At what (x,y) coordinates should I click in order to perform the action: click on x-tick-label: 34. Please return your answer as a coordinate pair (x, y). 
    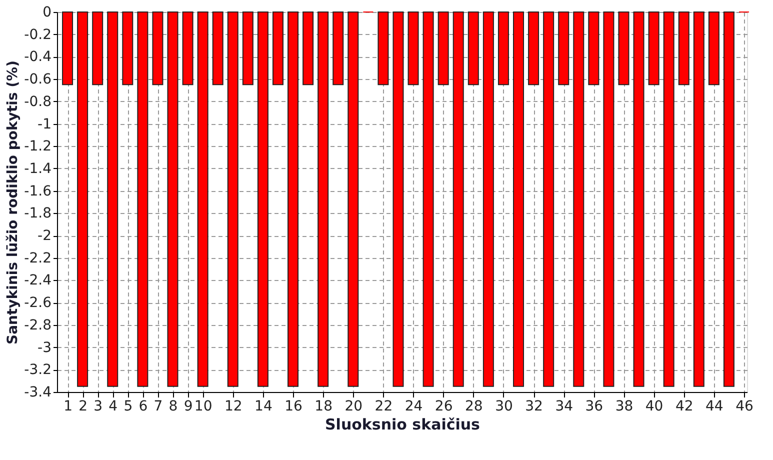
    Looking at the image, I should click on (564, 406).